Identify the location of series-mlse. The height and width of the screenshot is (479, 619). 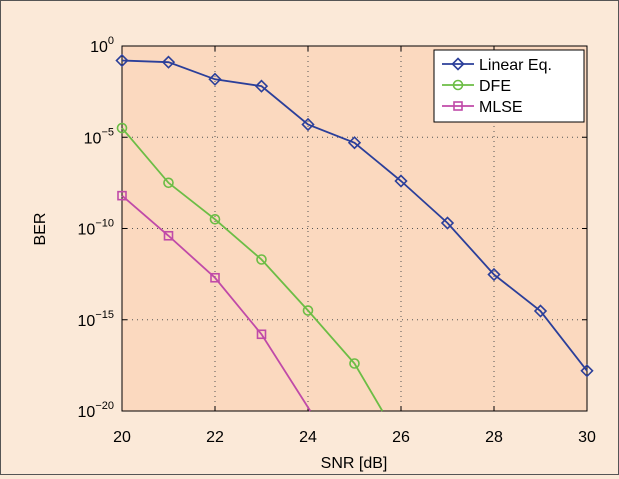
(214, 301).